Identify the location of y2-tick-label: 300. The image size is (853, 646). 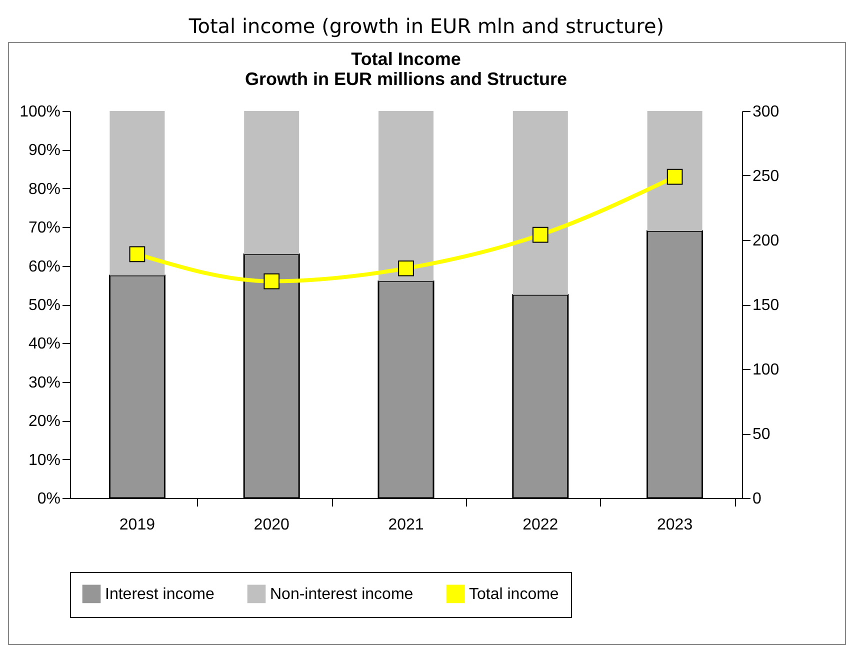
(766, 112).